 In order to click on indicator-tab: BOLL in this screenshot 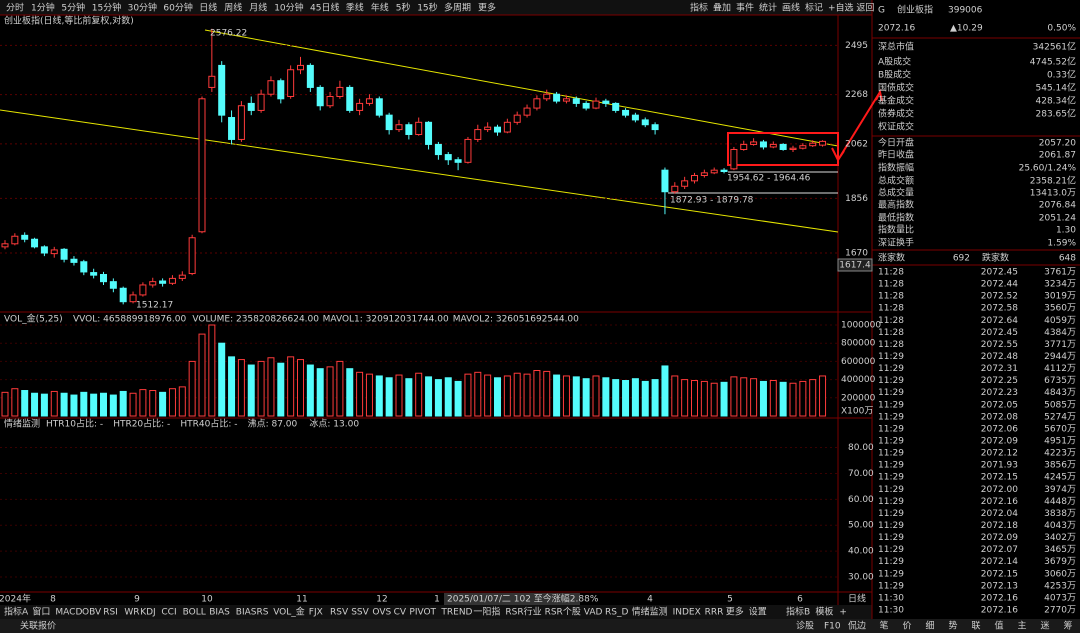, I will do `click(194, 613)`.